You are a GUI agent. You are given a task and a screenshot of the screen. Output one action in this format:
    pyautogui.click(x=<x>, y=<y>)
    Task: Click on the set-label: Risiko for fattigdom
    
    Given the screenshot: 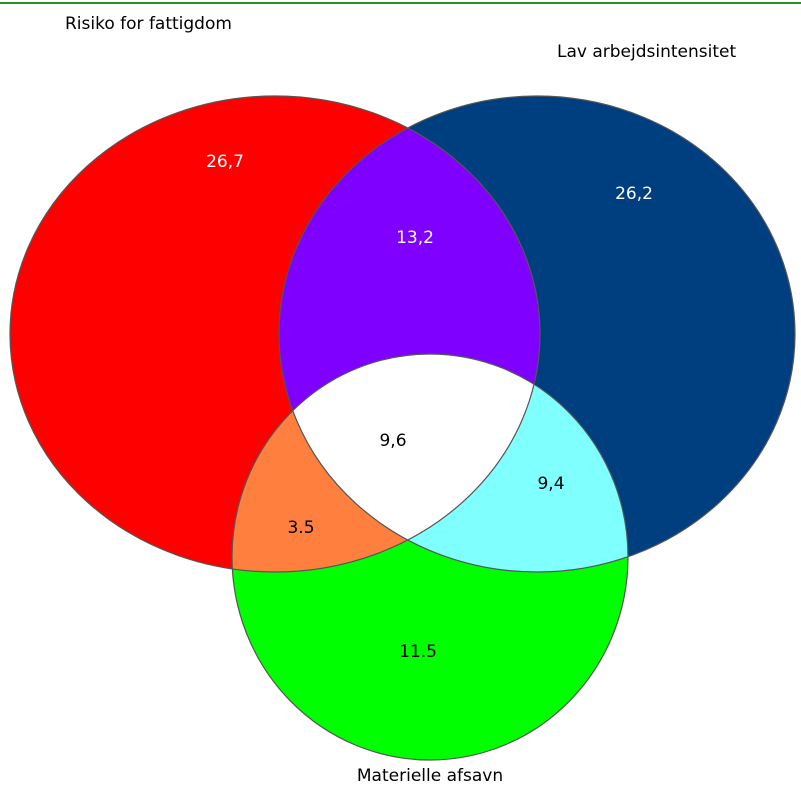 What is the action you would take?
    pyautogui.click(x=148, y=24)
    